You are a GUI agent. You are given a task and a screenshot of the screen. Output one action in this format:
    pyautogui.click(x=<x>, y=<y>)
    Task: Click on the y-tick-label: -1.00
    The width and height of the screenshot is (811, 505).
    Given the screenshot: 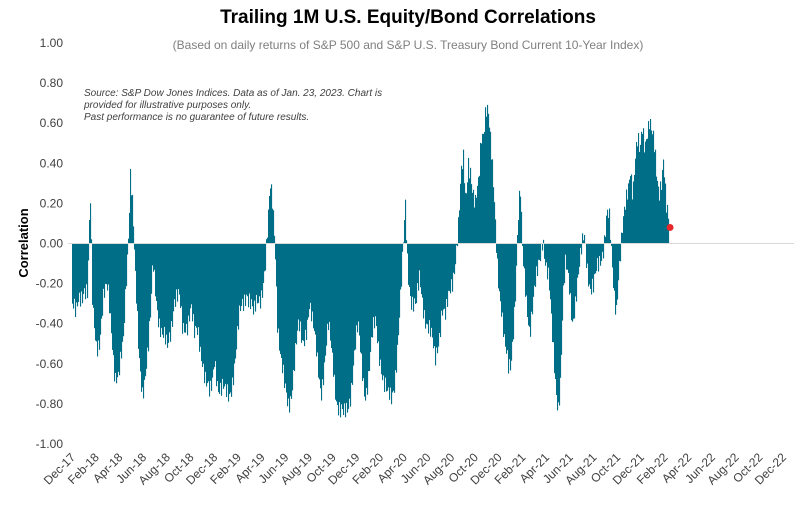 What is the action you would take?
    pyautogui.click(x=50, y=444)
    